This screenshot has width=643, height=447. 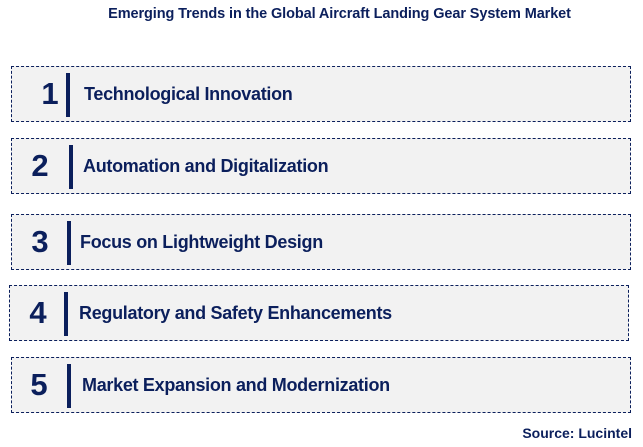 I want to click on trend-item-1: 1 Technological Innovation, so click(x=321, y=94).